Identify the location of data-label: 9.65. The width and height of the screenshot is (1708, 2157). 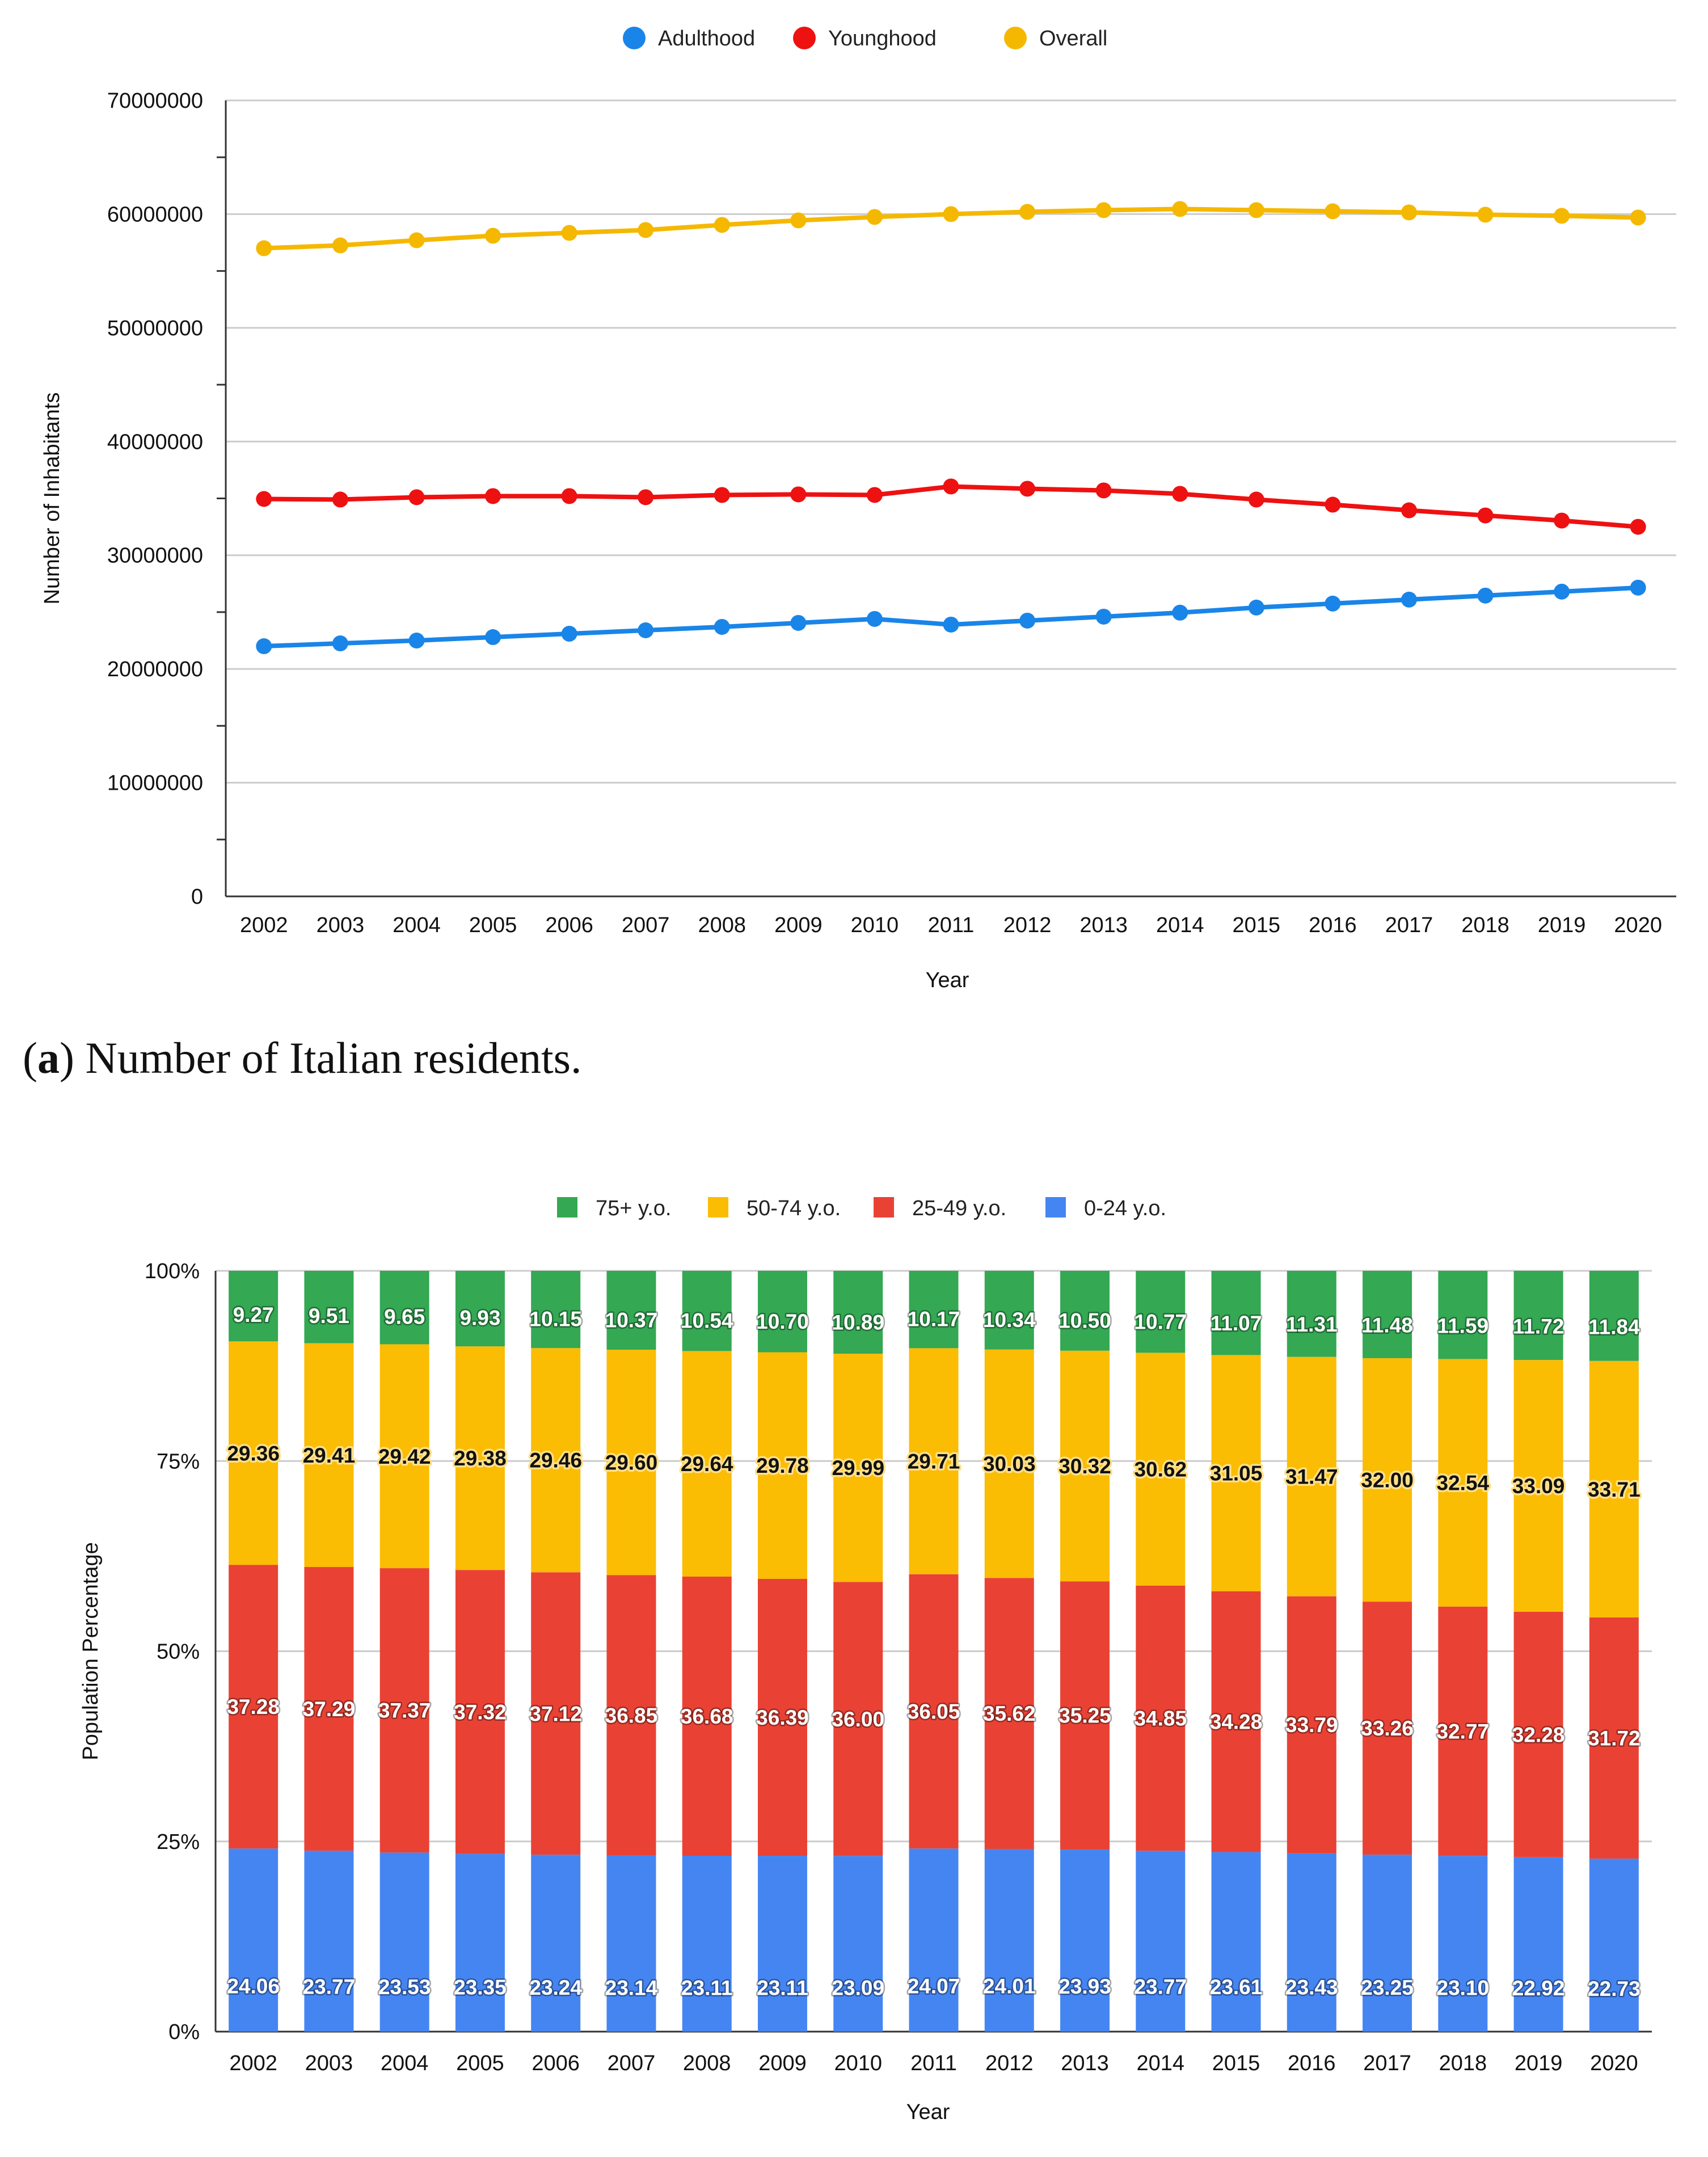
(405, 1316).